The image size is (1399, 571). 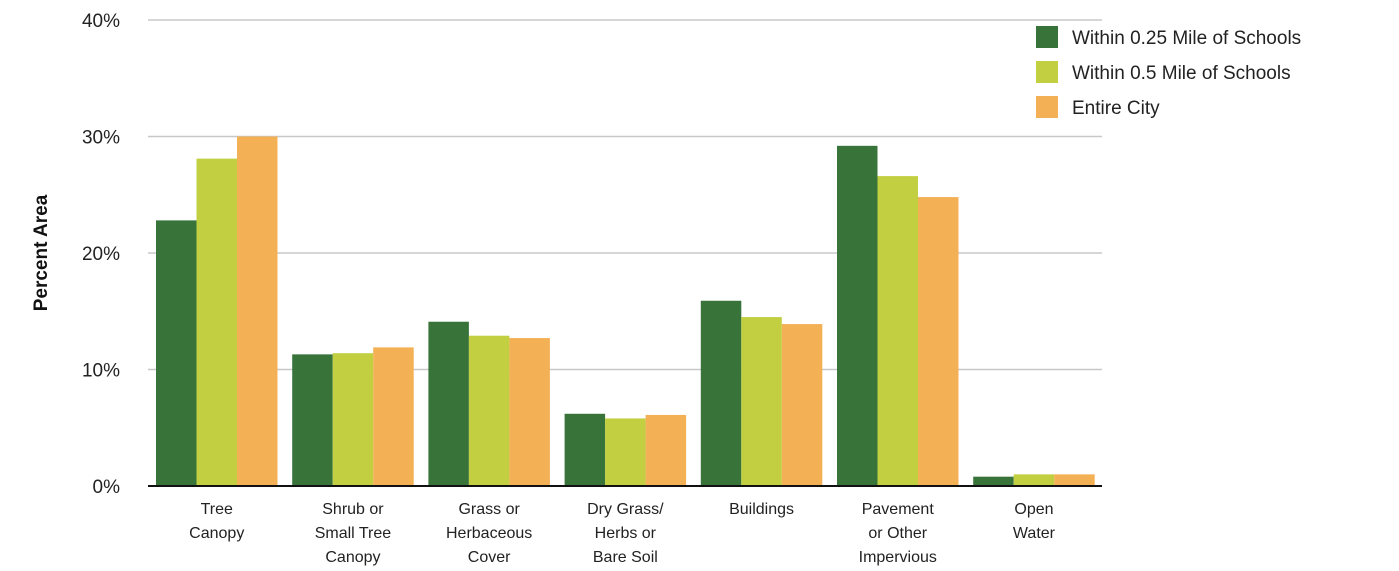 I want to click on category-label-line: Open, so click(x=1033, y=509).